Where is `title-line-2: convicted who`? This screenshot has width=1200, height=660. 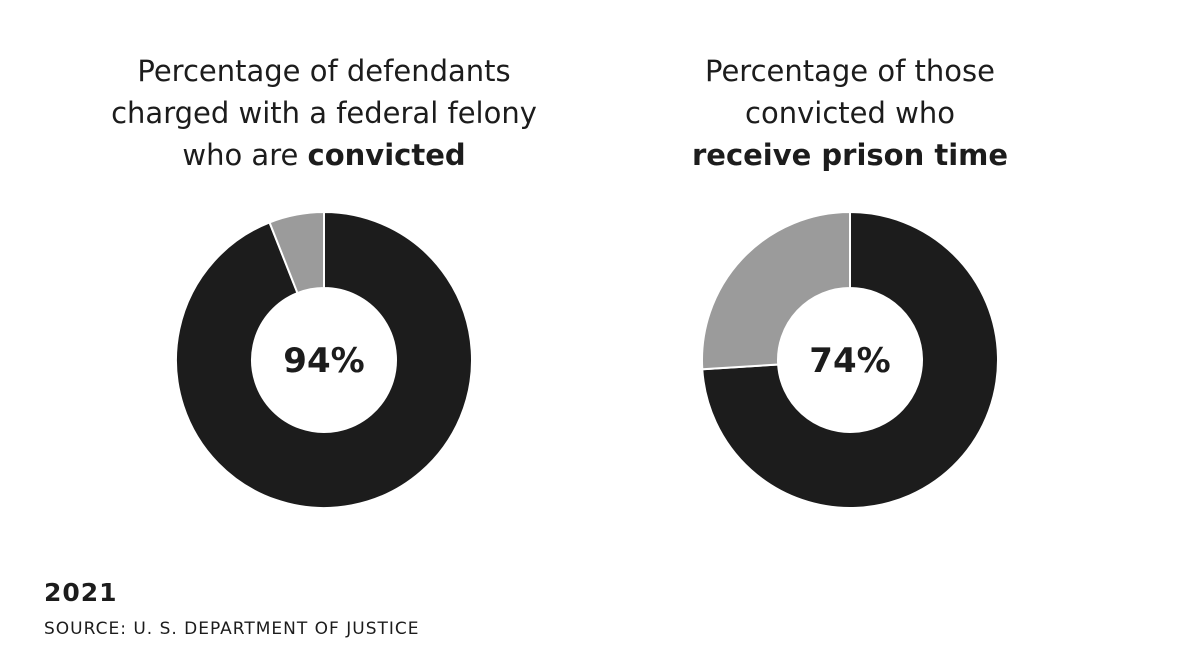 title-line-2: convicted who is located at coordinates (850, 113).